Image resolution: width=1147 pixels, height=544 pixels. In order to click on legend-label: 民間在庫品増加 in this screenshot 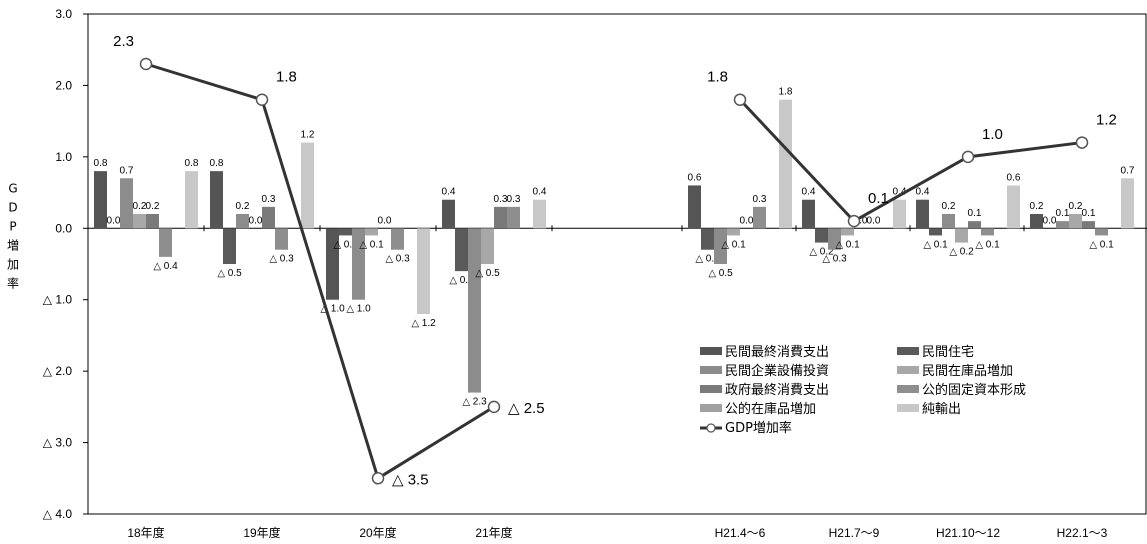, I will do `click(967, 371)`.